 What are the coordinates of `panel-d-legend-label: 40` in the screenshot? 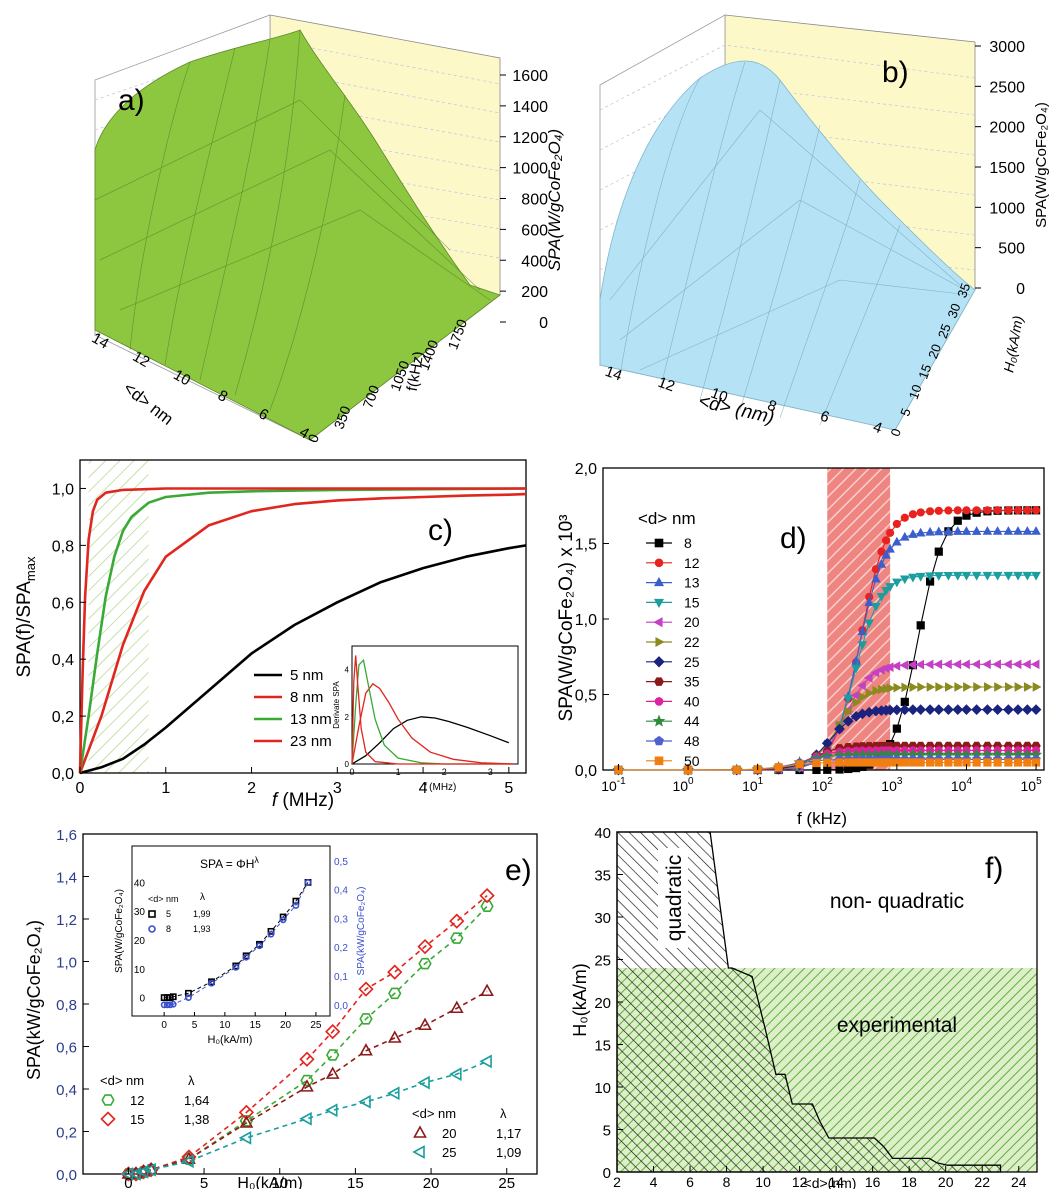 It's located at (692, 701).